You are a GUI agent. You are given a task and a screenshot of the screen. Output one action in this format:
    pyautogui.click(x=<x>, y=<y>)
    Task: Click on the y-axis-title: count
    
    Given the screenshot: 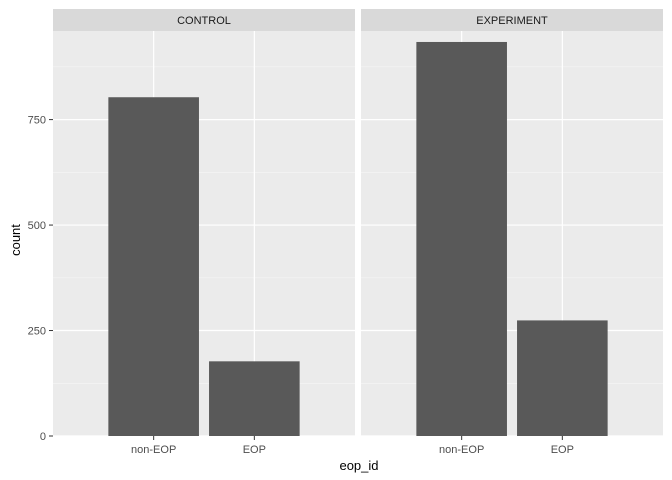 What is the action you would take?
    pyautogui.click(x=15, y=240)
    